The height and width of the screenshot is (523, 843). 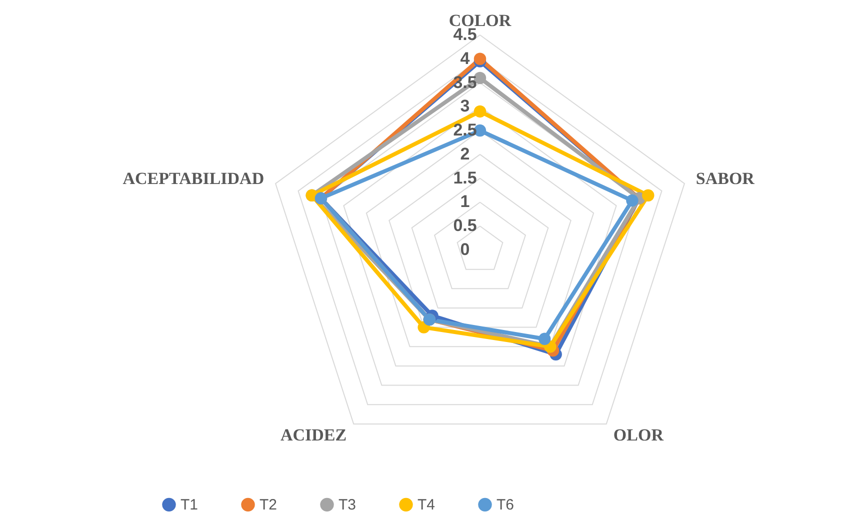 What do you see at coordinates (465, 178) in the screenshot?
I see `y-tick-label: 1.5` at bounding box center [465, 178].